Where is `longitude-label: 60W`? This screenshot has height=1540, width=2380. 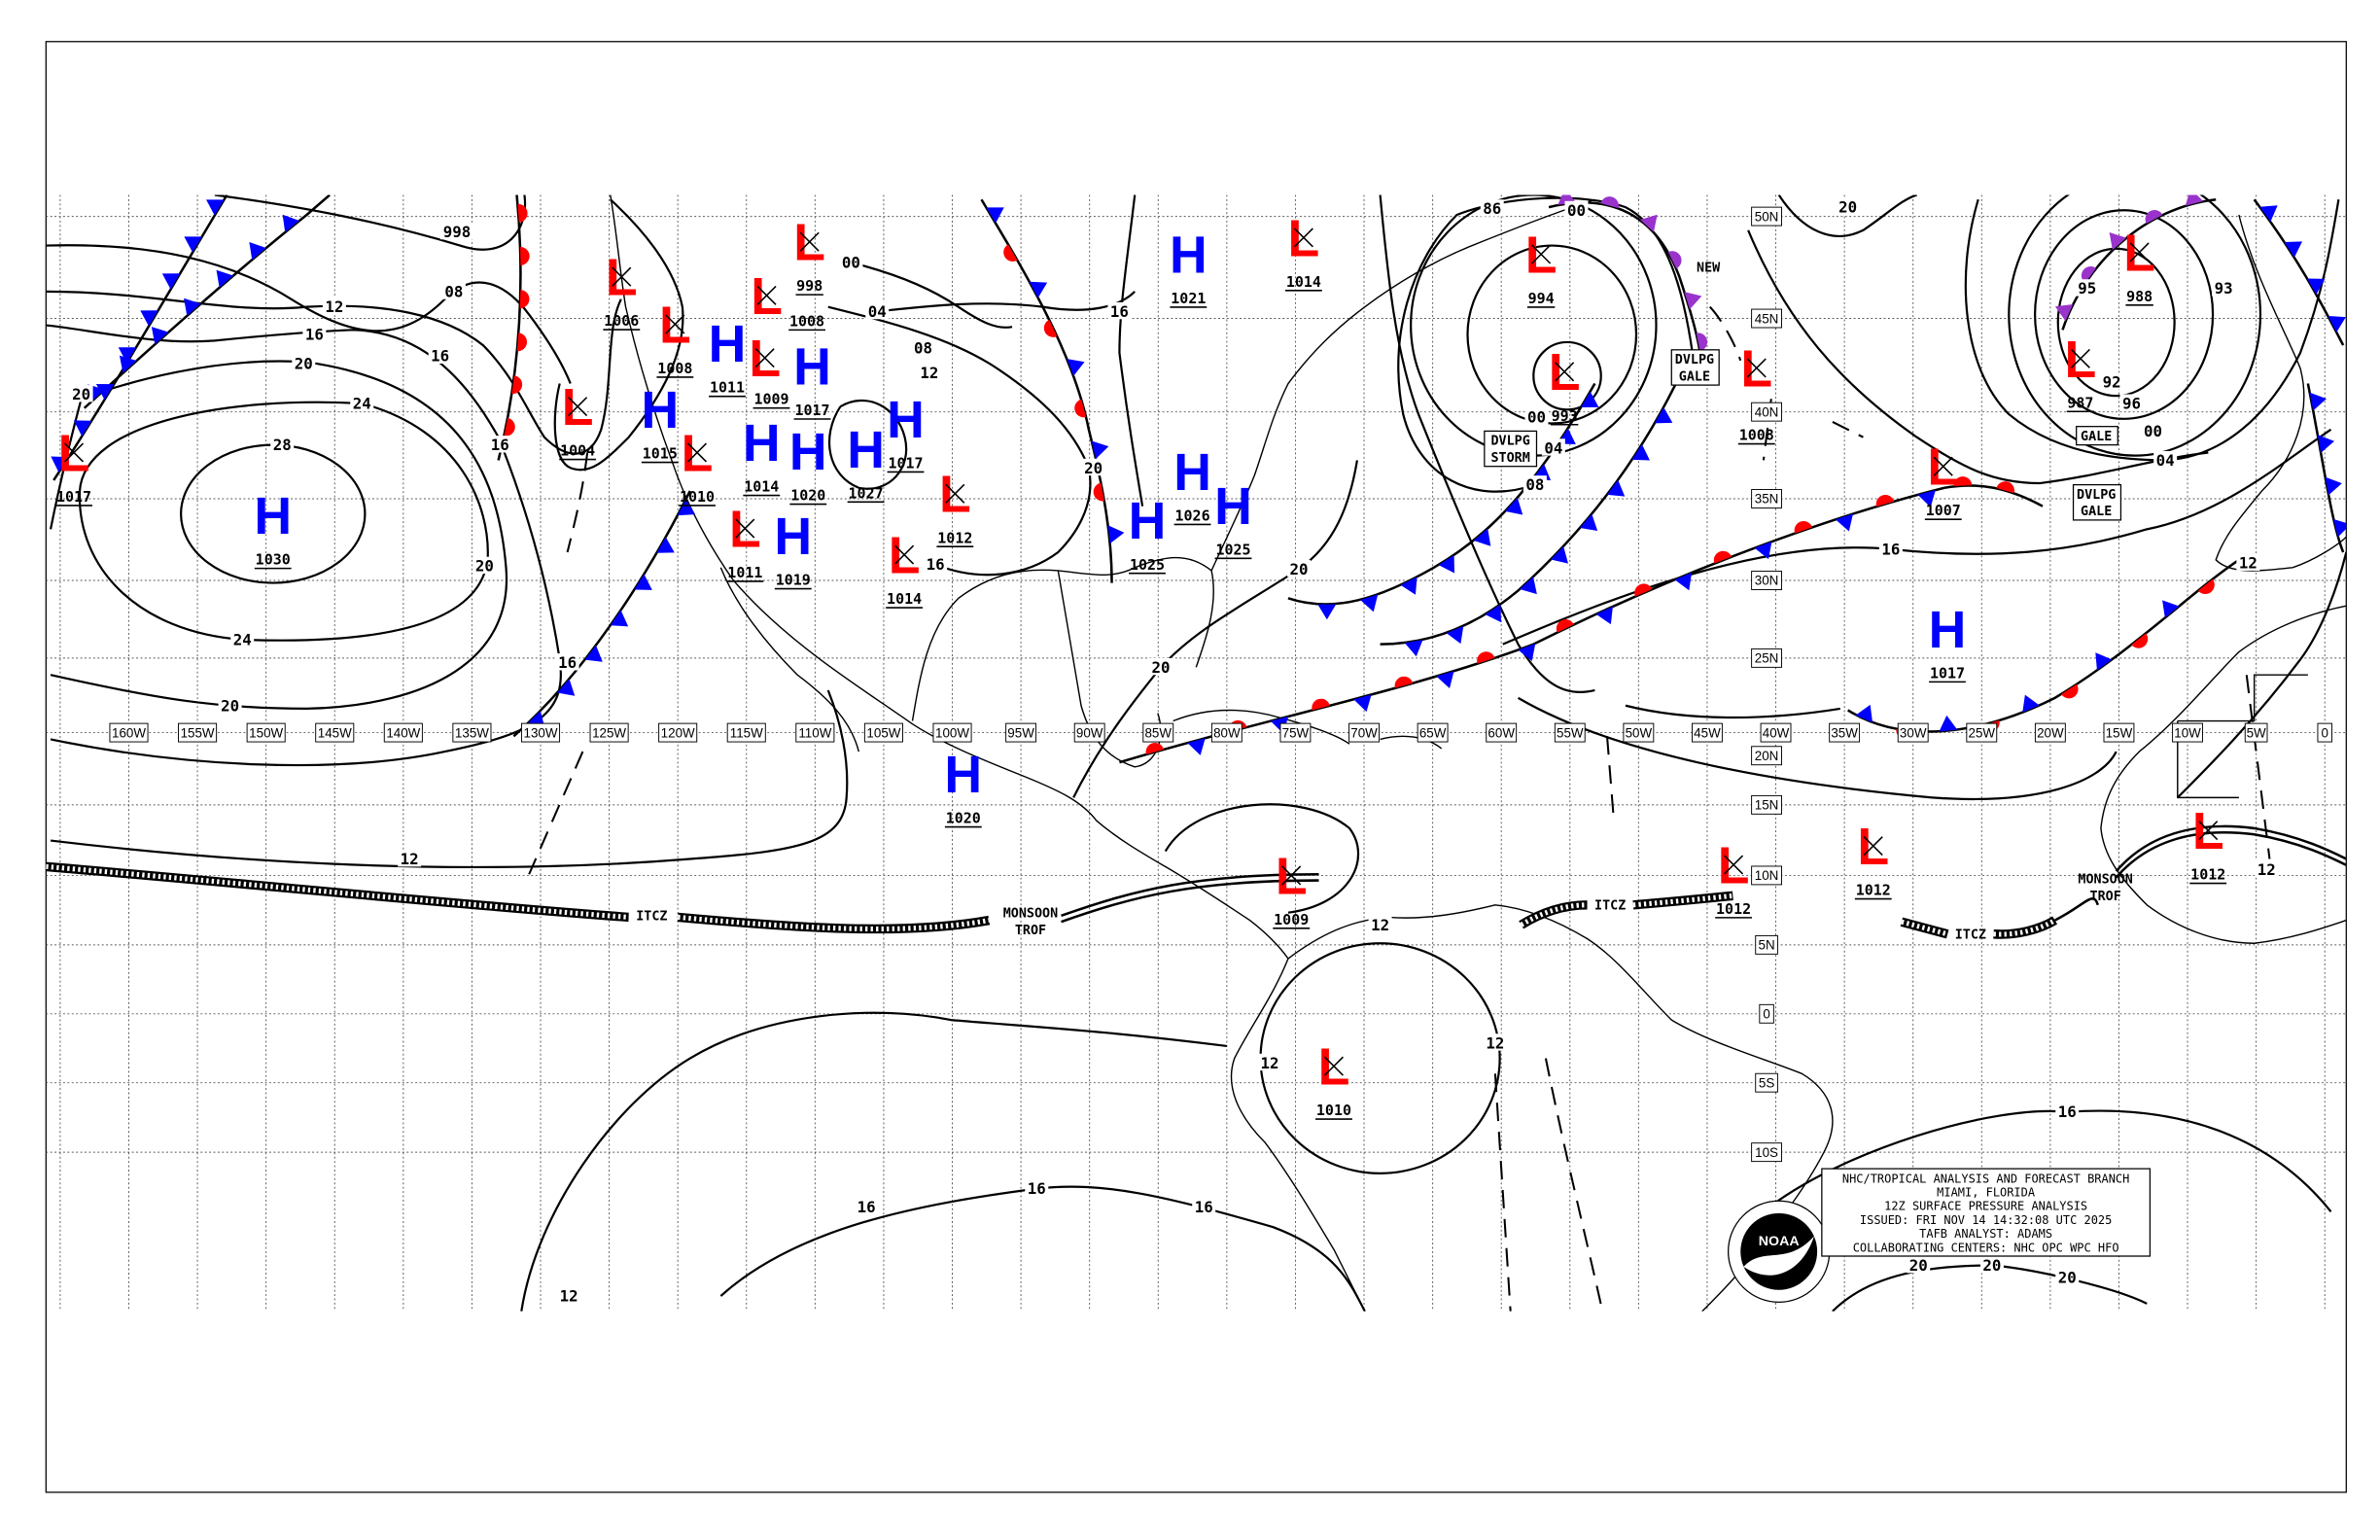
longitude-label: 60W is located at coordinates (1501, 732).